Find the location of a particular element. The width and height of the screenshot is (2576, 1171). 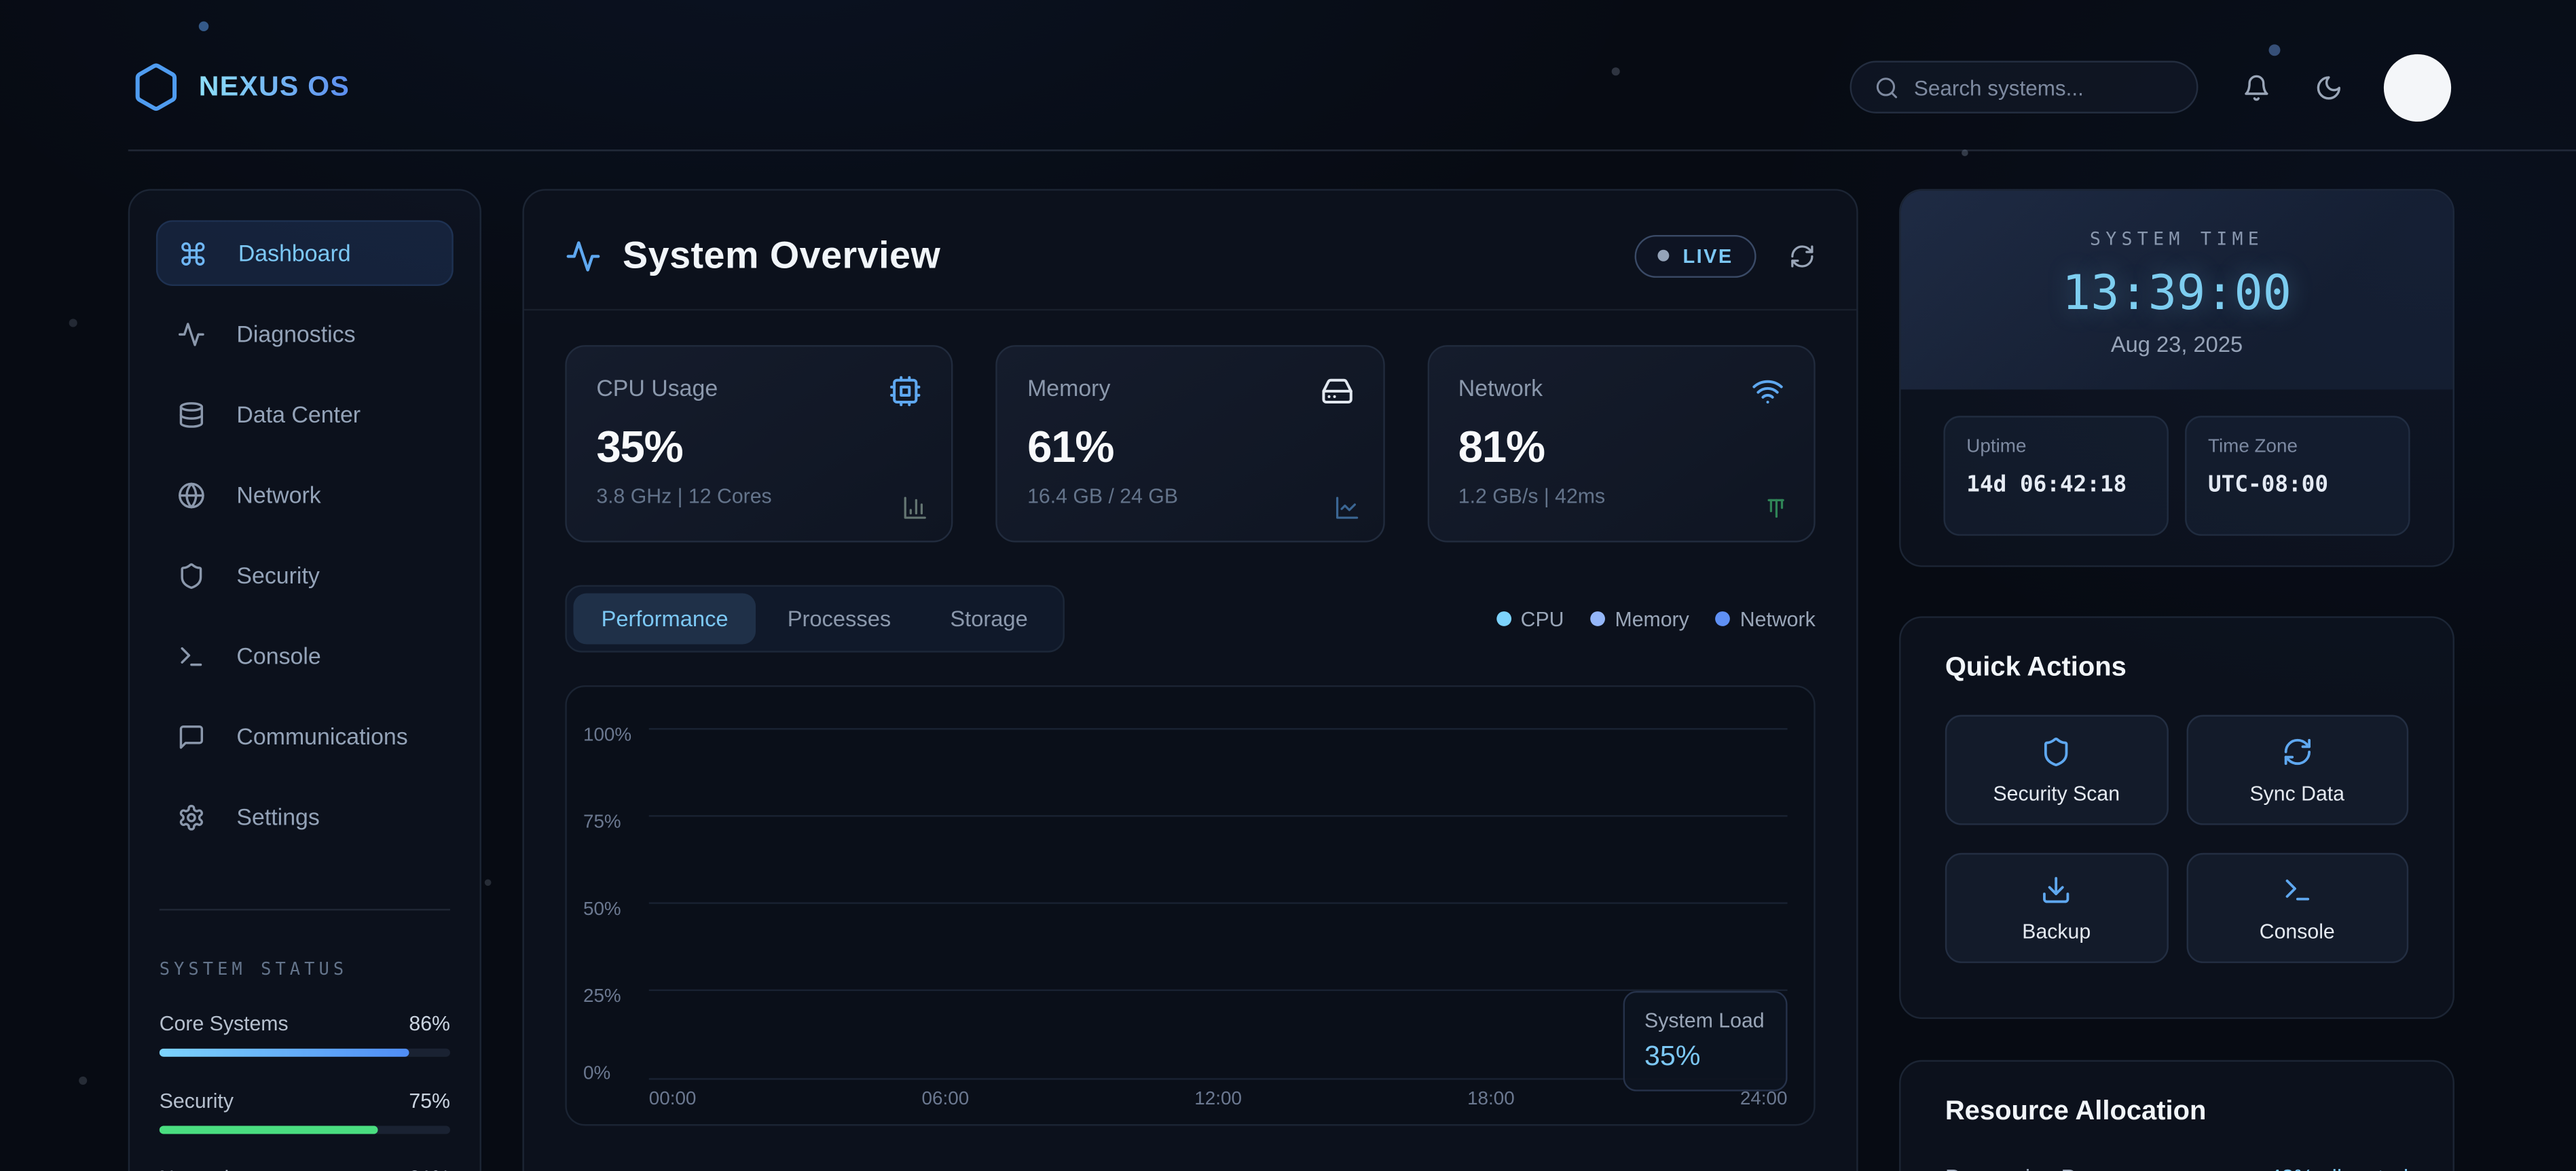

download-icon is located at coordinates (2056, 889).